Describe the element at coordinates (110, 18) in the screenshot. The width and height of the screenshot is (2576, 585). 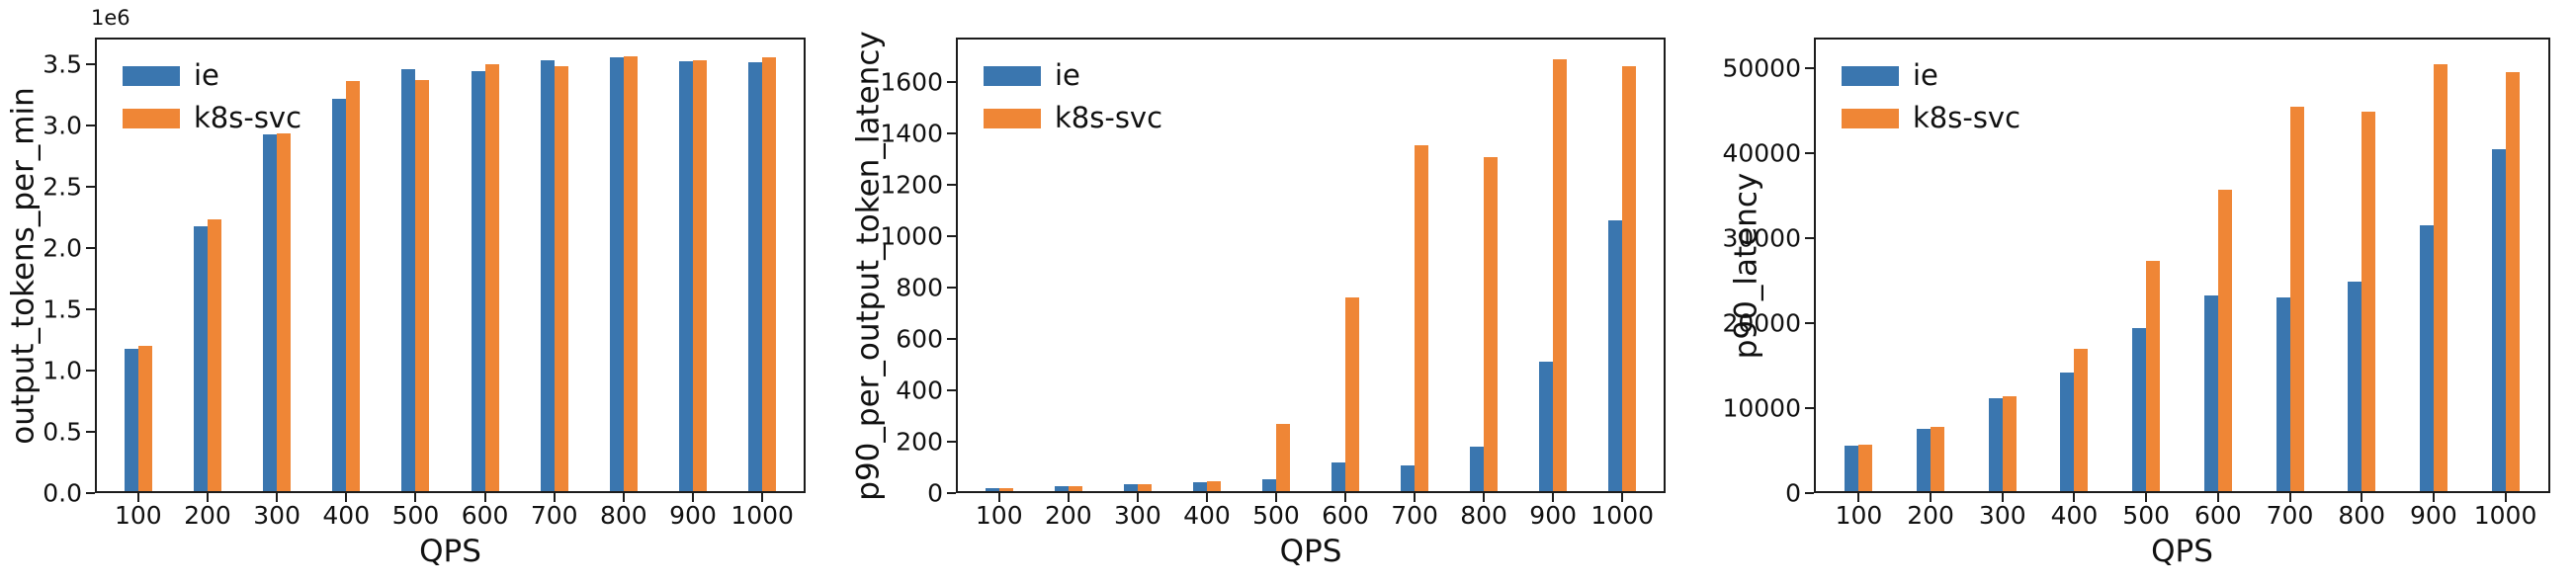
I see `y-axis-offset-label: 1e6` at that location.